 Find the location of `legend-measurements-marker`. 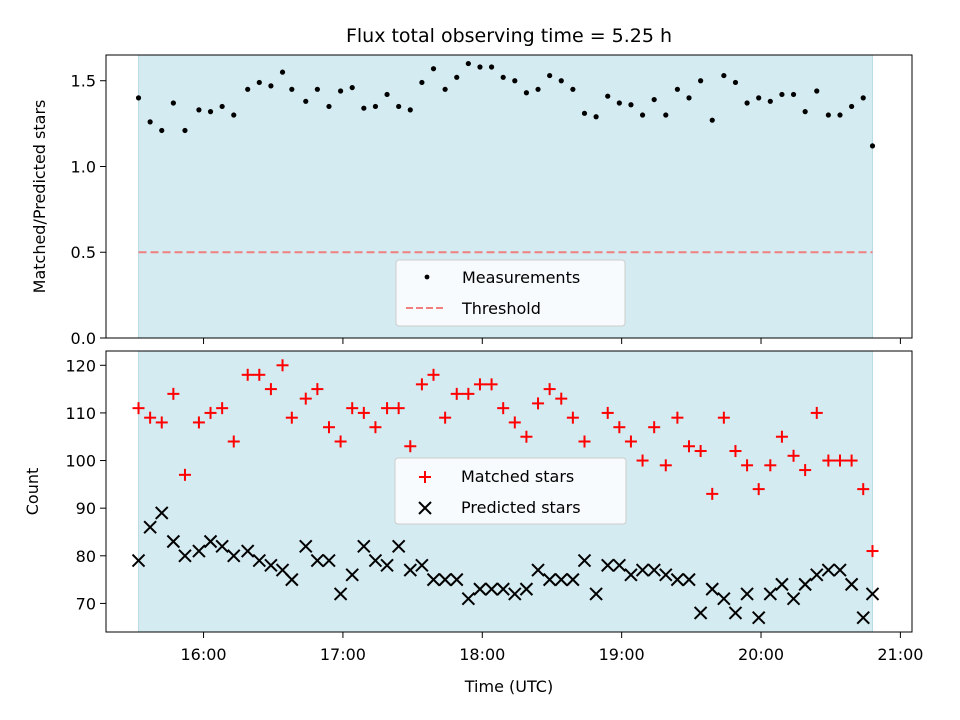

legend-measurements-marker is located at coordinates (427, 277).